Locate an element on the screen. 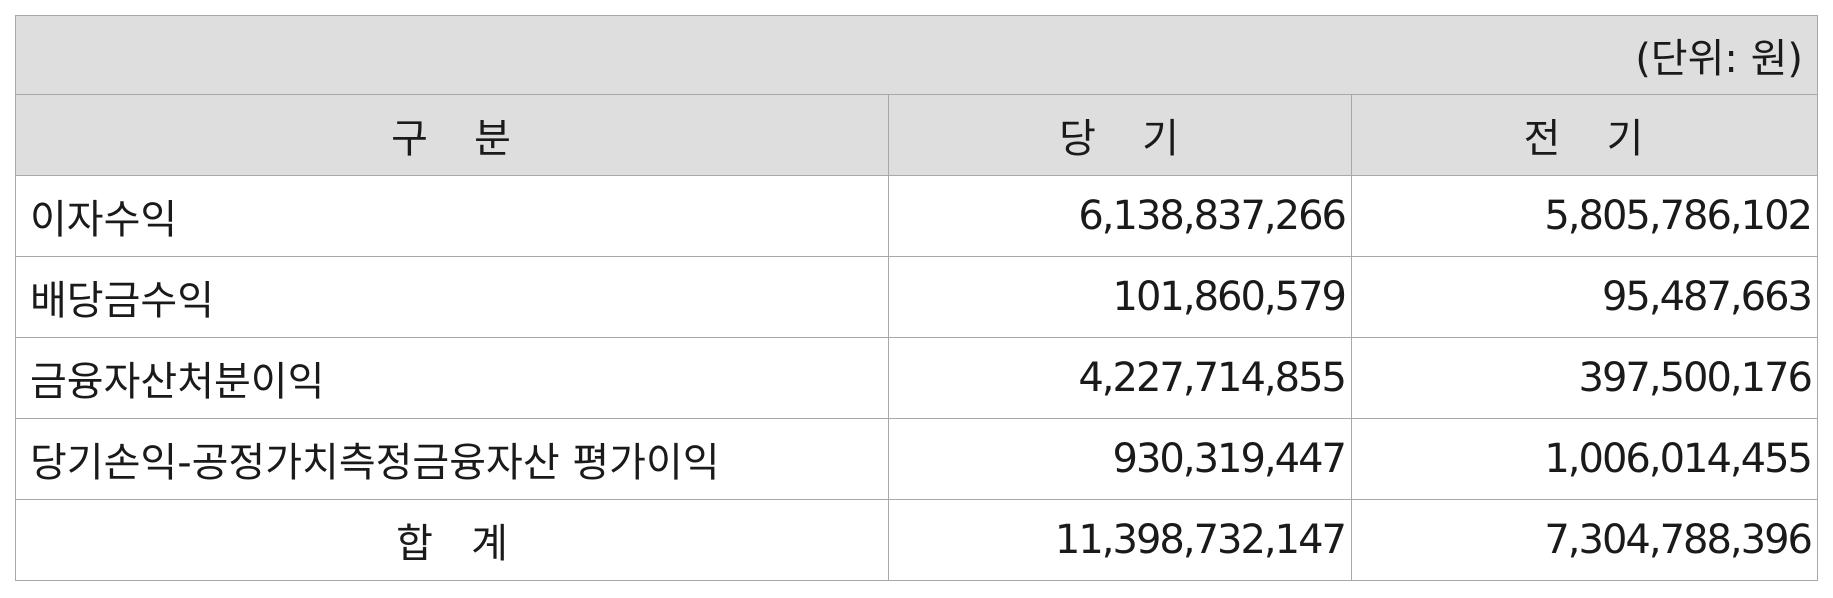 The image size is (1833, 598). table-row: 배당금수익 101,860,579 95,487,663 is located at coordinates (916, 297).